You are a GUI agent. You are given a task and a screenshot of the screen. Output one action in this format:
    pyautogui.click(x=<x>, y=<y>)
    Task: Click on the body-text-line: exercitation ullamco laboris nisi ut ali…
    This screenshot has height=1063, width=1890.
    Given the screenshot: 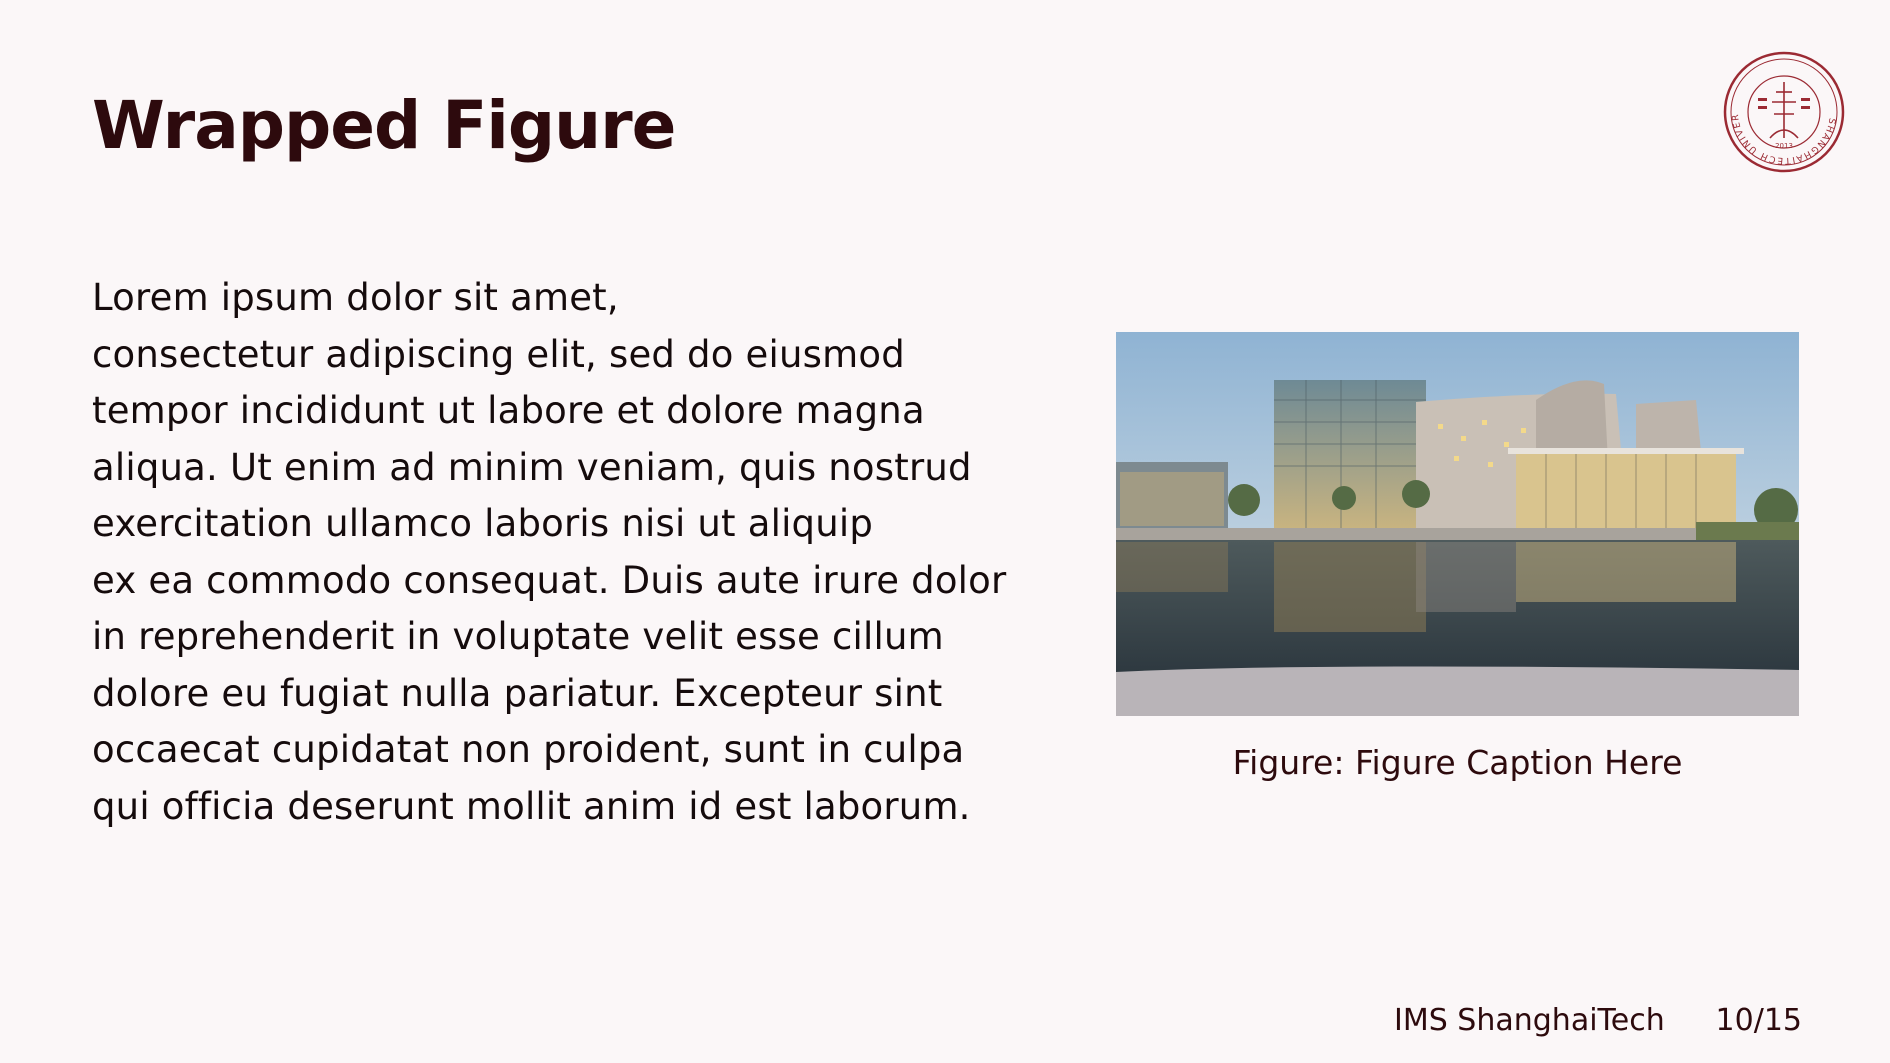 What is the action you would take?
    pyautogui.click(x=483, y=523)
    